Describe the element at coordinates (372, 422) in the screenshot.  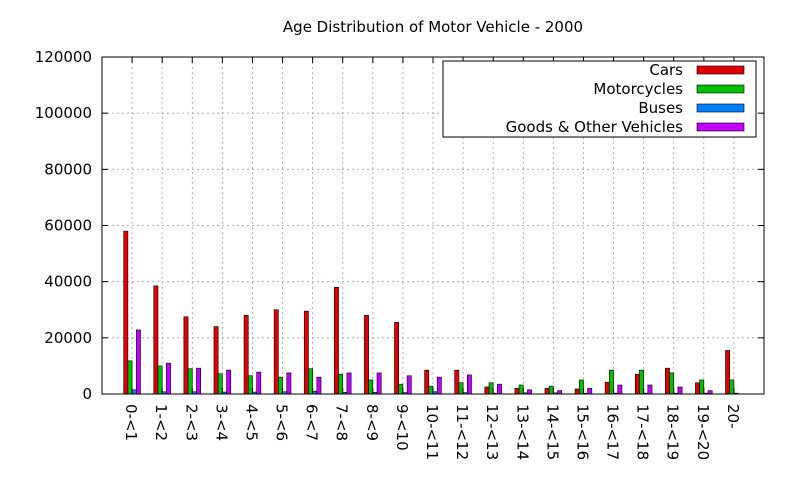
I see `x-tick-label: 8-<9` at that location.